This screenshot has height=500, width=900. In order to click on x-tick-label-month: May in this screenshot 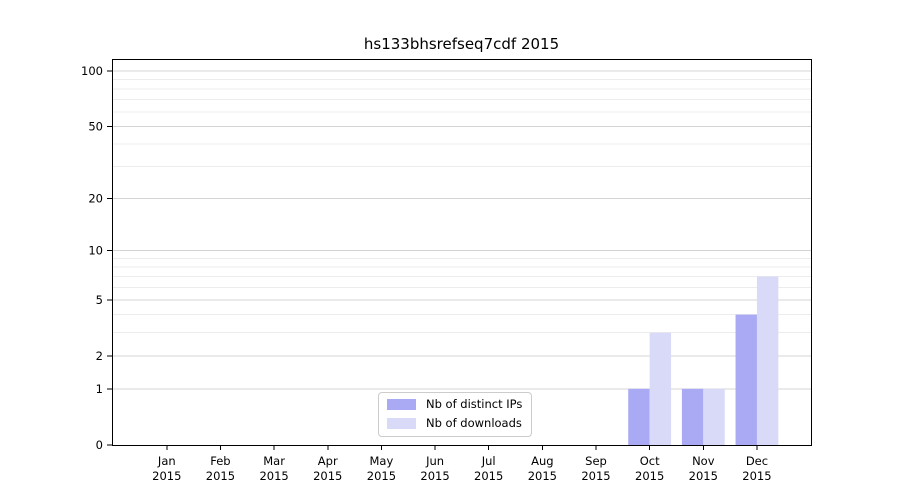, I will do `click(382, 461)`.